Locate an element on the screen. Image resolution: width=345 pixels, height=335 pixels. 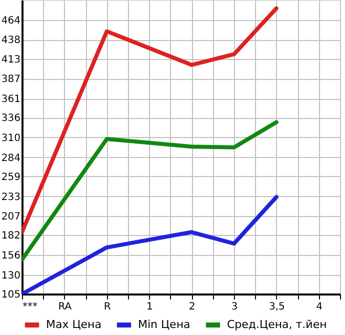
y-tick-label: 438 is located at coordinates (10, 40).